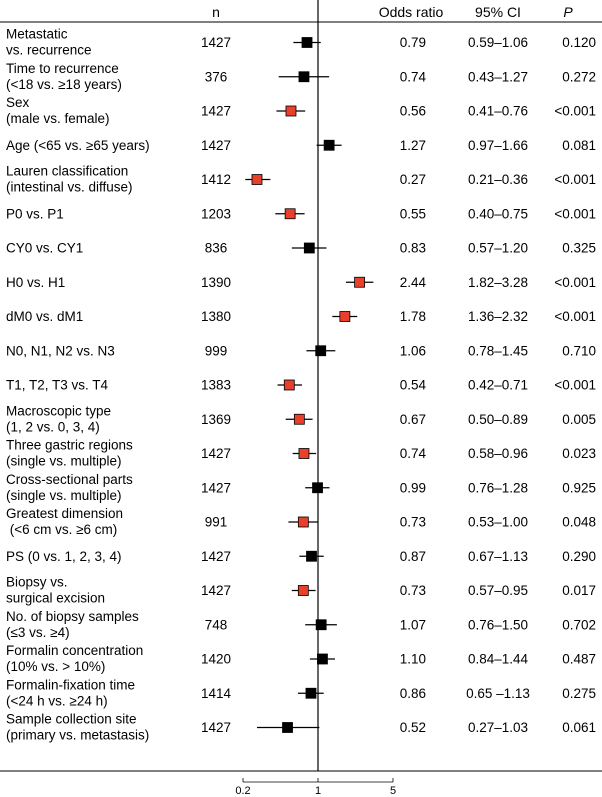 The height and width of the screenshot is (797, 602). Describe the element at coordinates (498, 556) in the screenshot. I see `row-ci: 0.67–1.13` at that location.